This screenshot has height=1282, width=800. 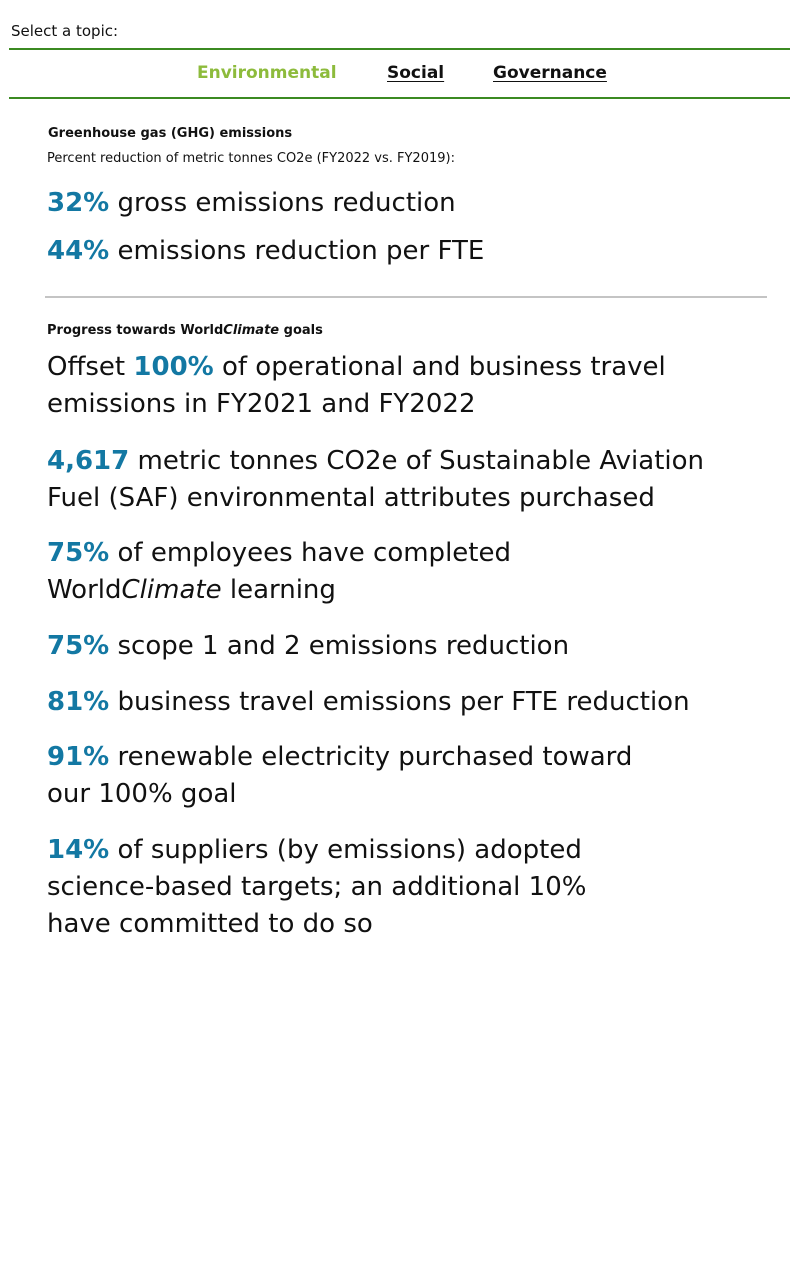 What do you see at coordinates (90, 367) in the screenshot?
I see `stat-prefix: Offset` at bounding box center [90, 367].